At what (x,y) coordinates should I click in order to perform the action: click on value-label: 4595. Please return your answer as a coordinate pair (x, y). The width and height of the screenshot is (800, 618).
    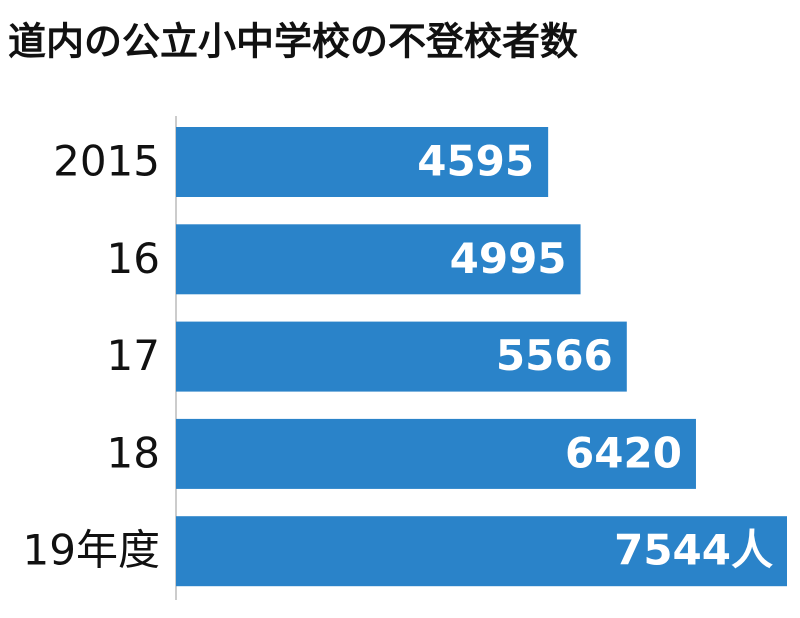
    Looking at the image, I should click on (475, 161).